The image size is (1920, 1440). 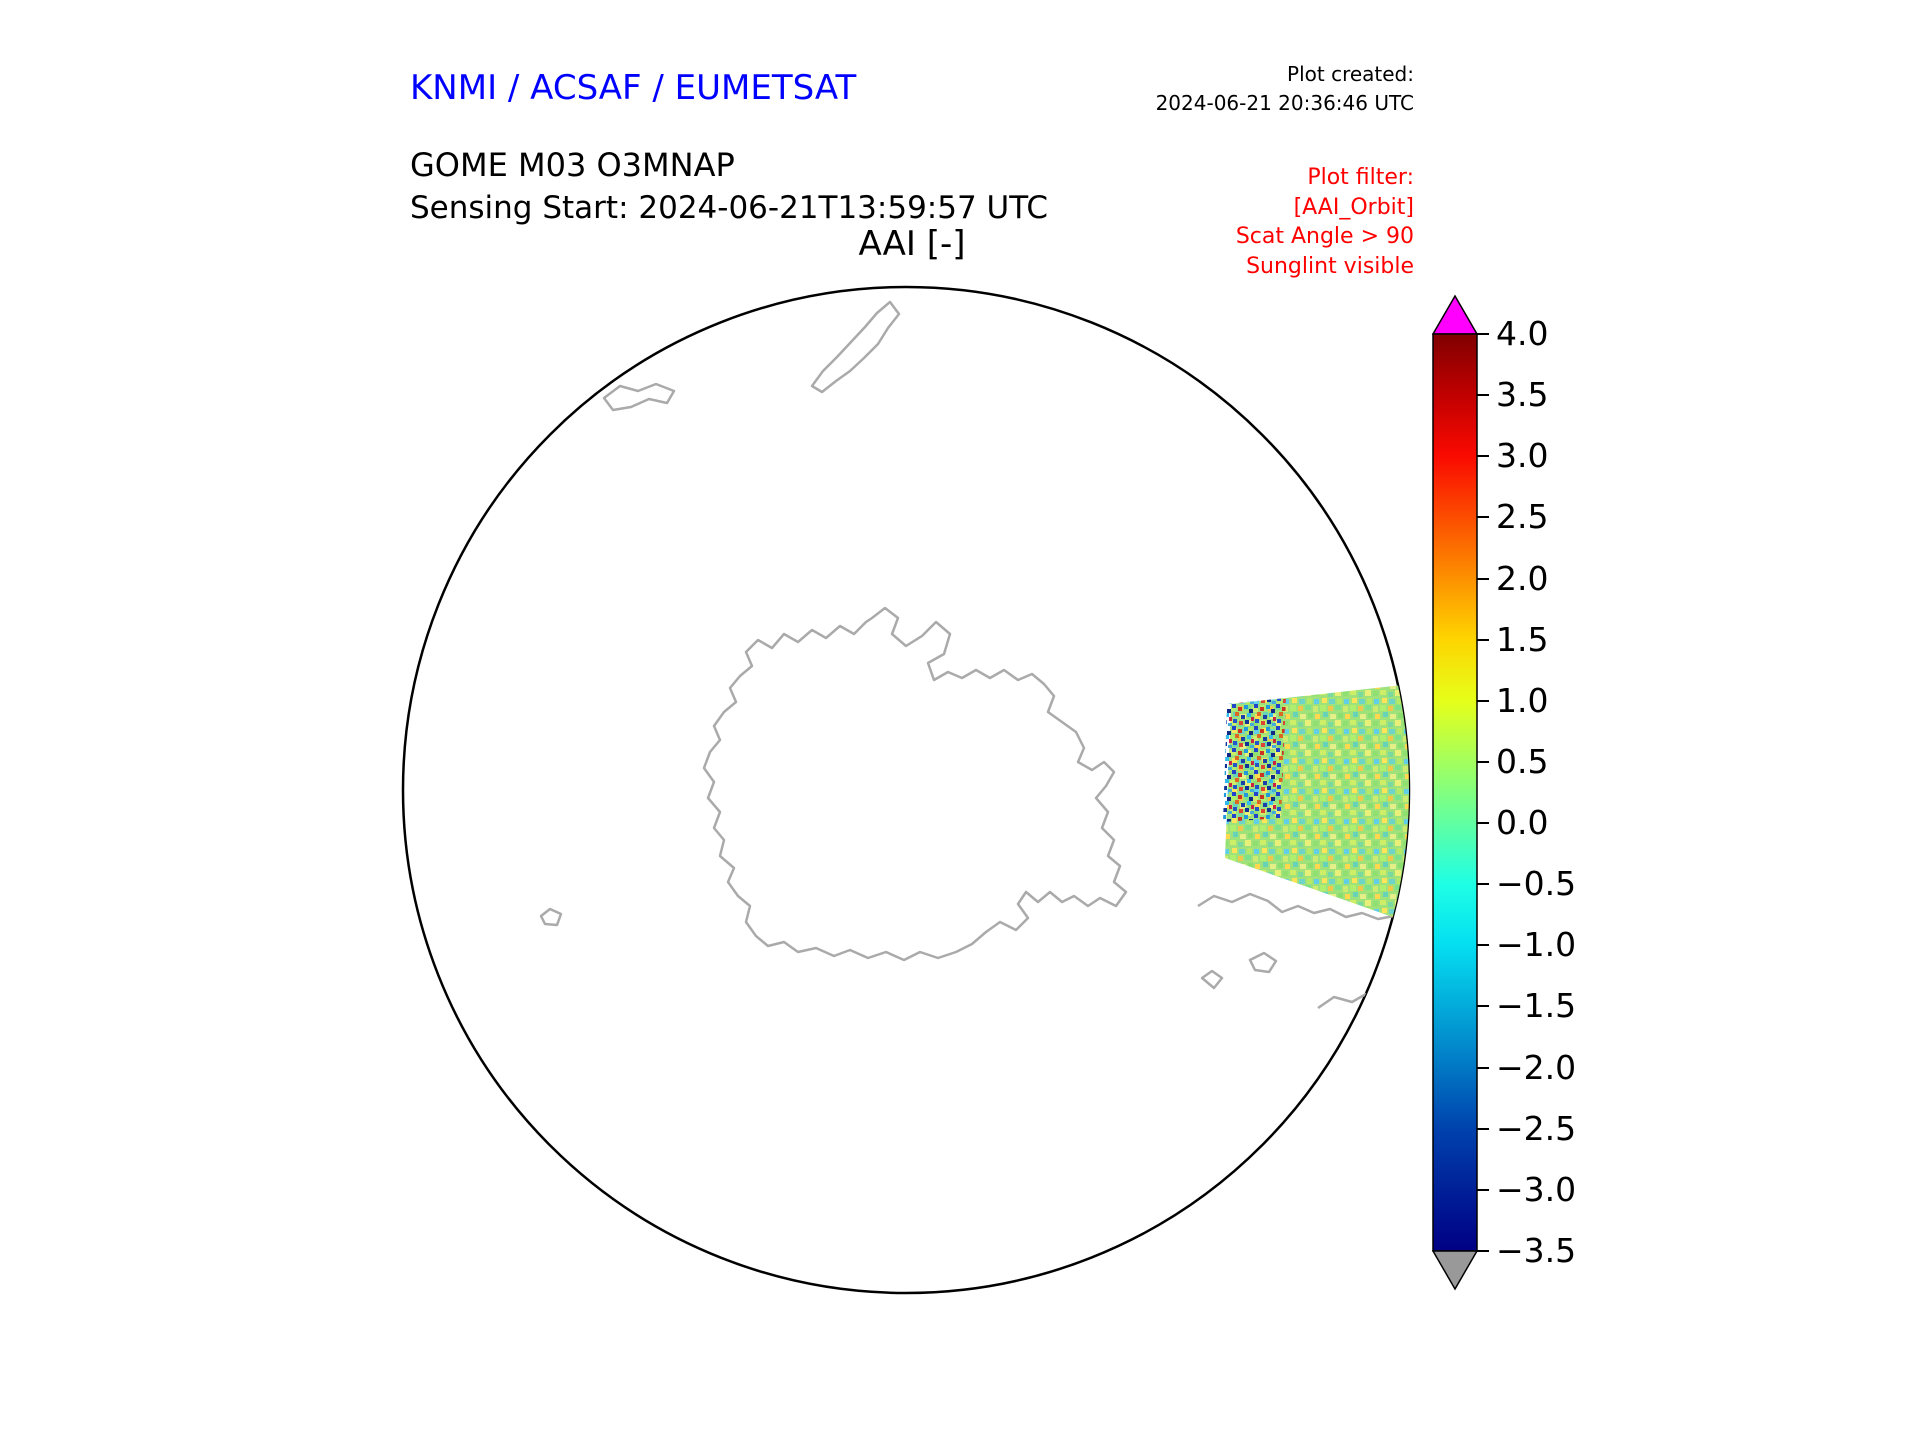 I want to click on plot-filter-line: Plot filter:, so click(x=1360, y=177).